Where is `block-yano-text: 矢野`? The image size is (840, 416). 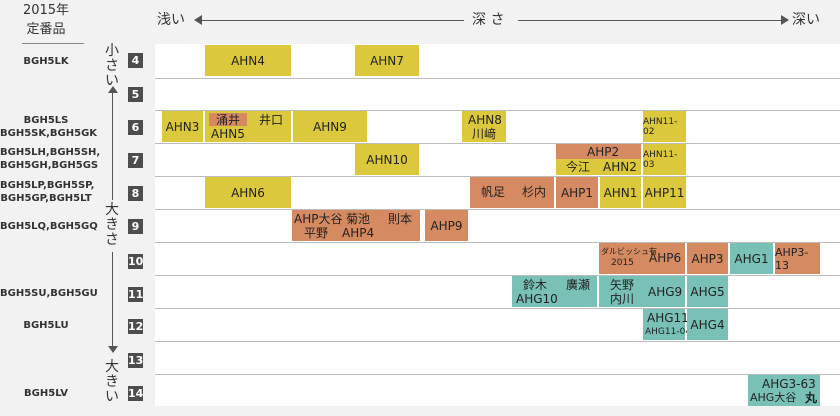 block-yano-text: 矢野 is located at coordinates (622, 285).